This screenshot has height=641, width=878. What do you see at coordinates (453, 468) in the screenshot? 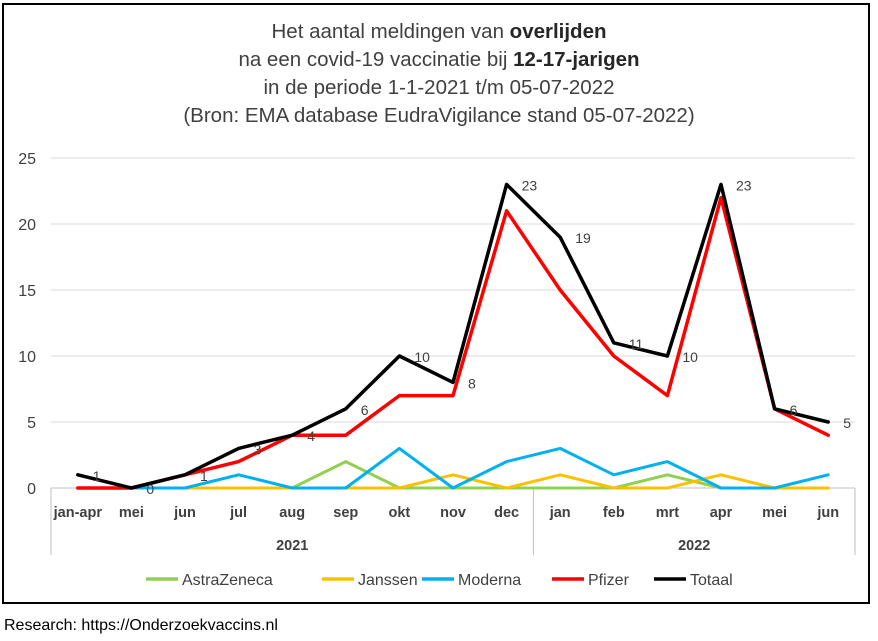
I see `series-line-moderna` at bounding box center [453, 468].